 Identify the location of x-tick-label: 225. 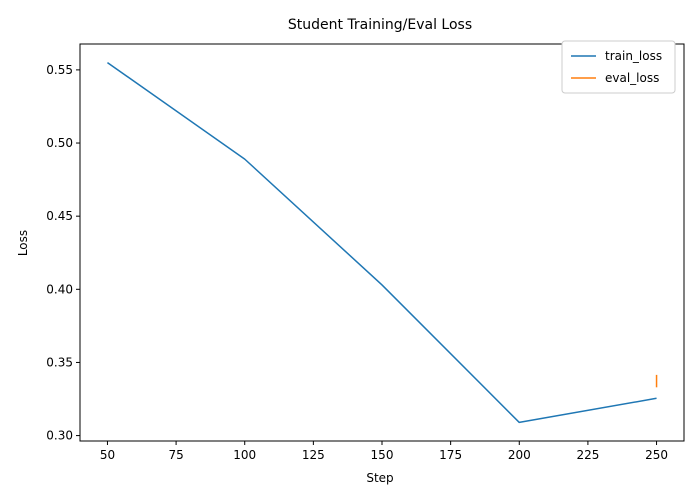
(587, 455).